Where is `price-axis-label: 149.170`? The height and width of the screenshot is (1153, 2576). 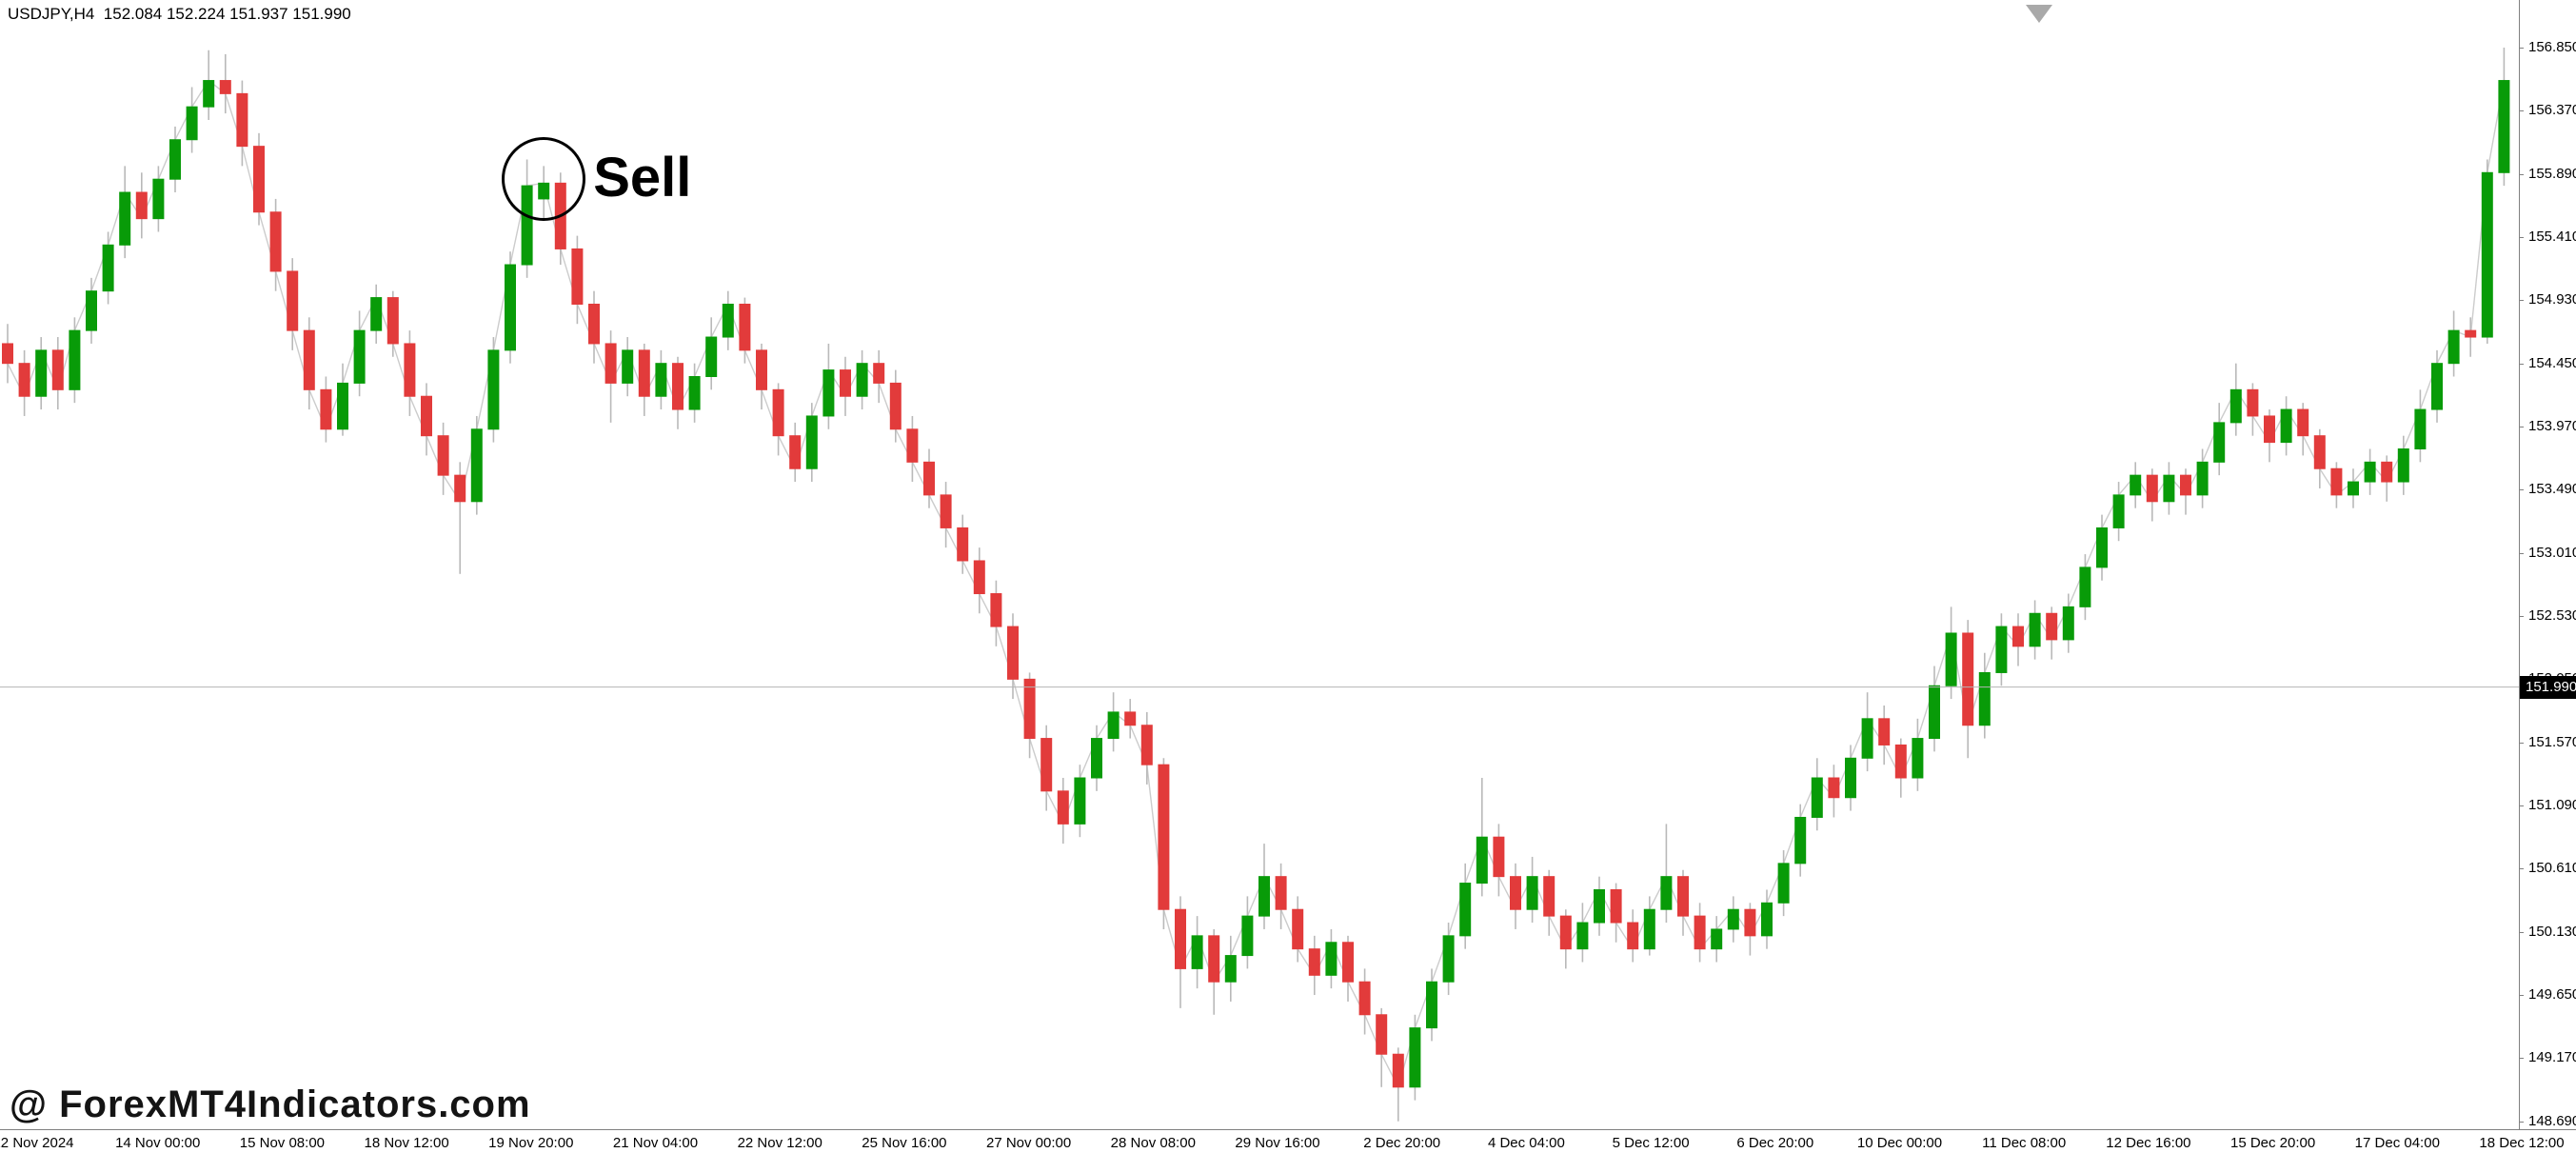
price-axis-label: 149.170 is located at coordinates (2552, 1057).